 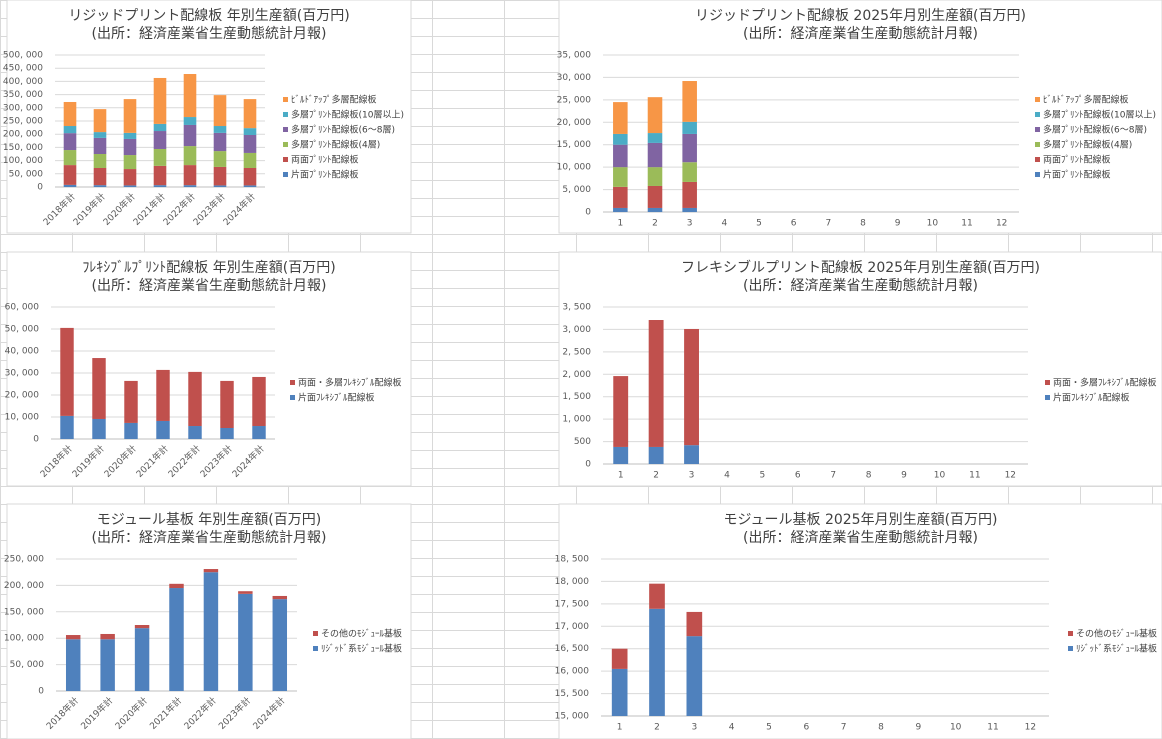 What do you see at coordinates (572, 672) in the screenshot?
I see `y-tick-label: 16, 000` at bounding box center [572, 672].